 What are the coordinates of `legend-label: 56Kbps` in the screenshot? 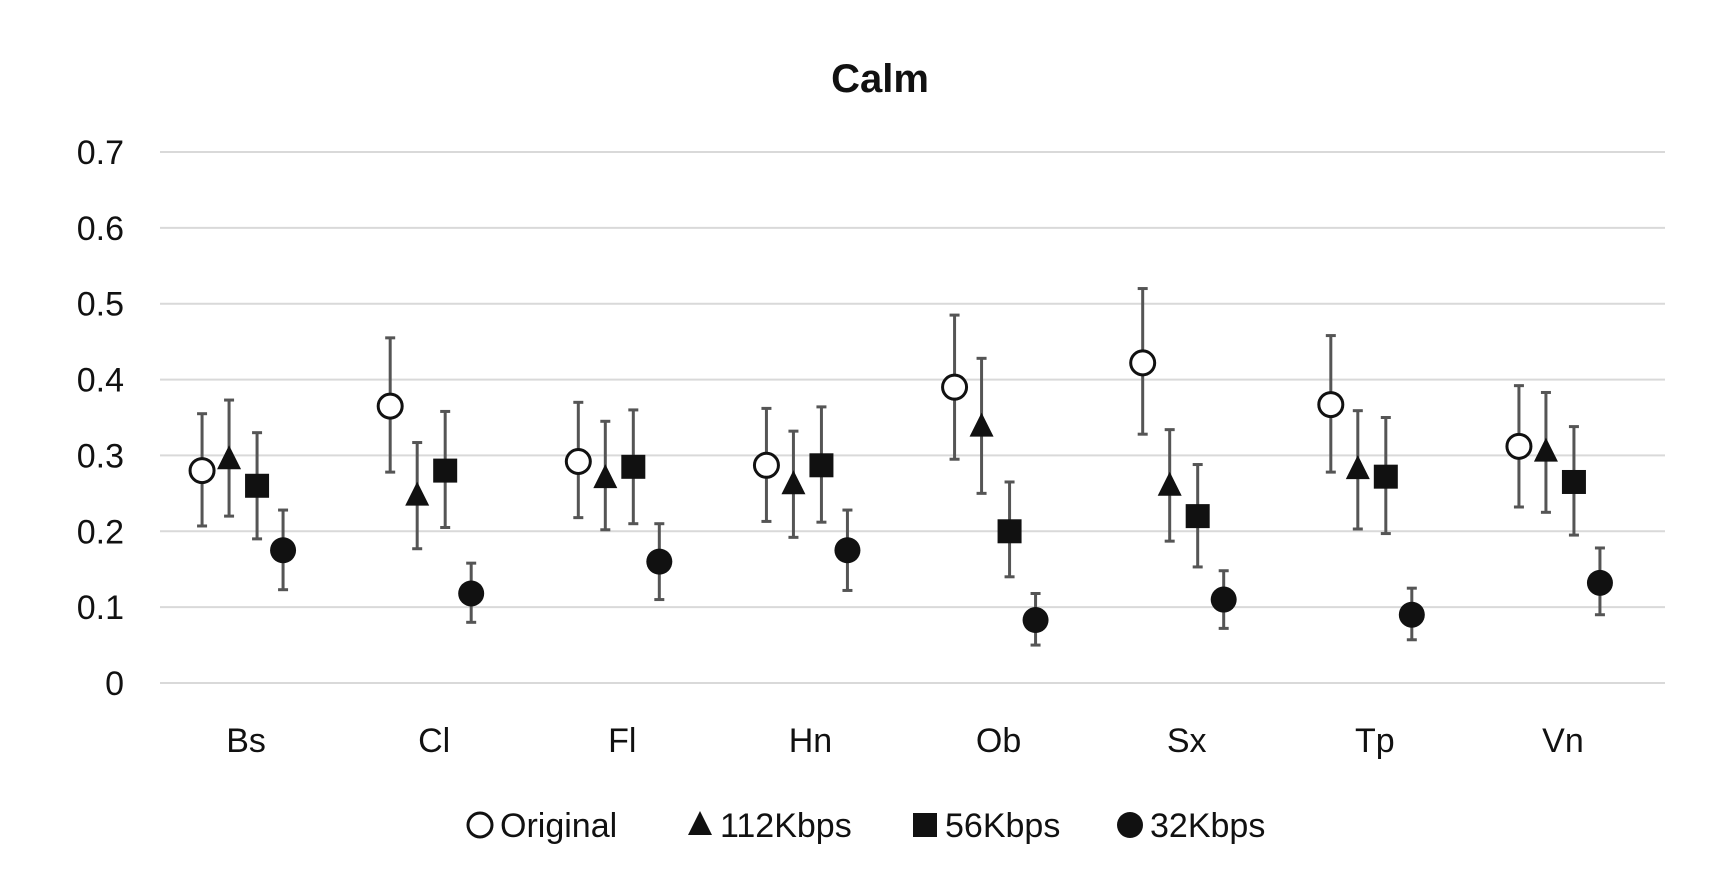 It's located at (1002, 826).